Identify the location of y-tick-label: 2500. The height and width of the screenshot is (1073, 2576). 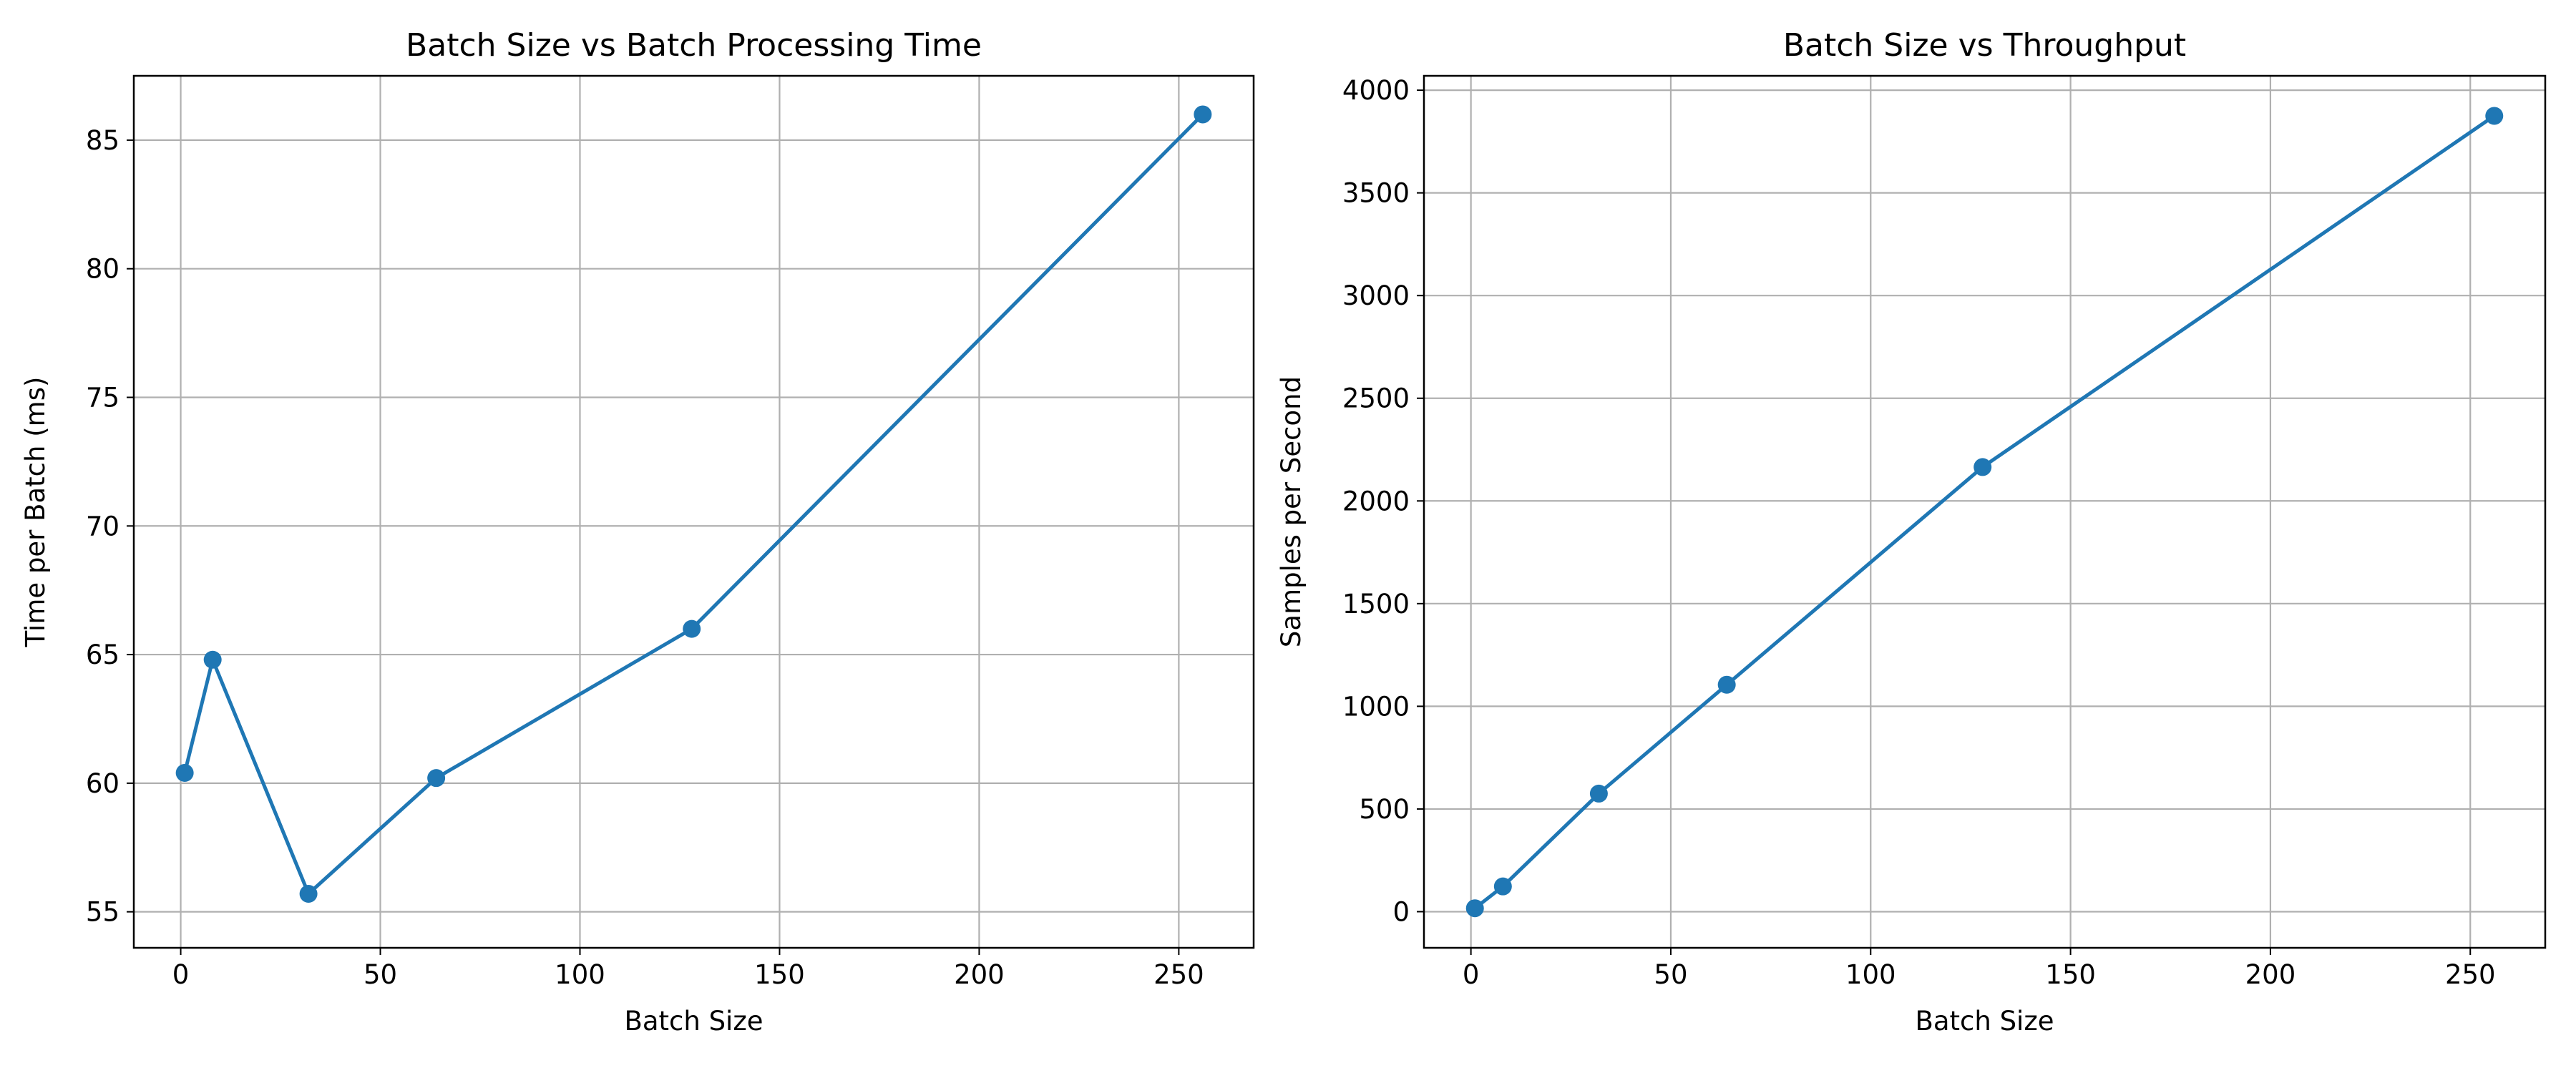
(1376, 398).